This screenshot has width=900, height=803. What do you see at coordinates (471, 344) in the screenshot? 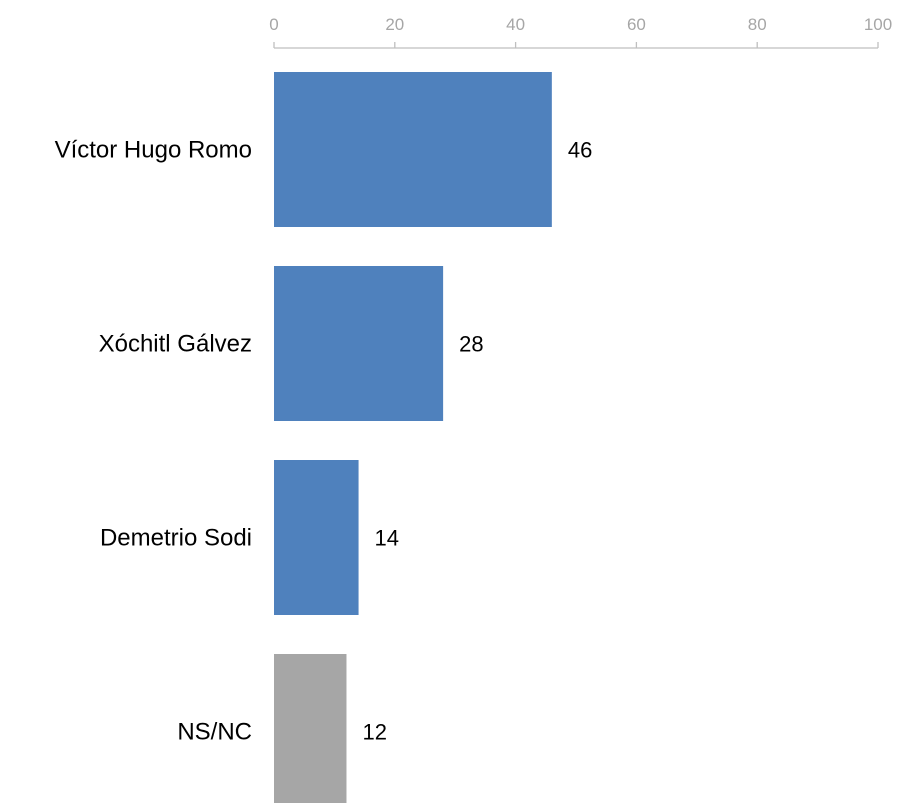
I see `value-label: 28` at bounding box center [471, 344].